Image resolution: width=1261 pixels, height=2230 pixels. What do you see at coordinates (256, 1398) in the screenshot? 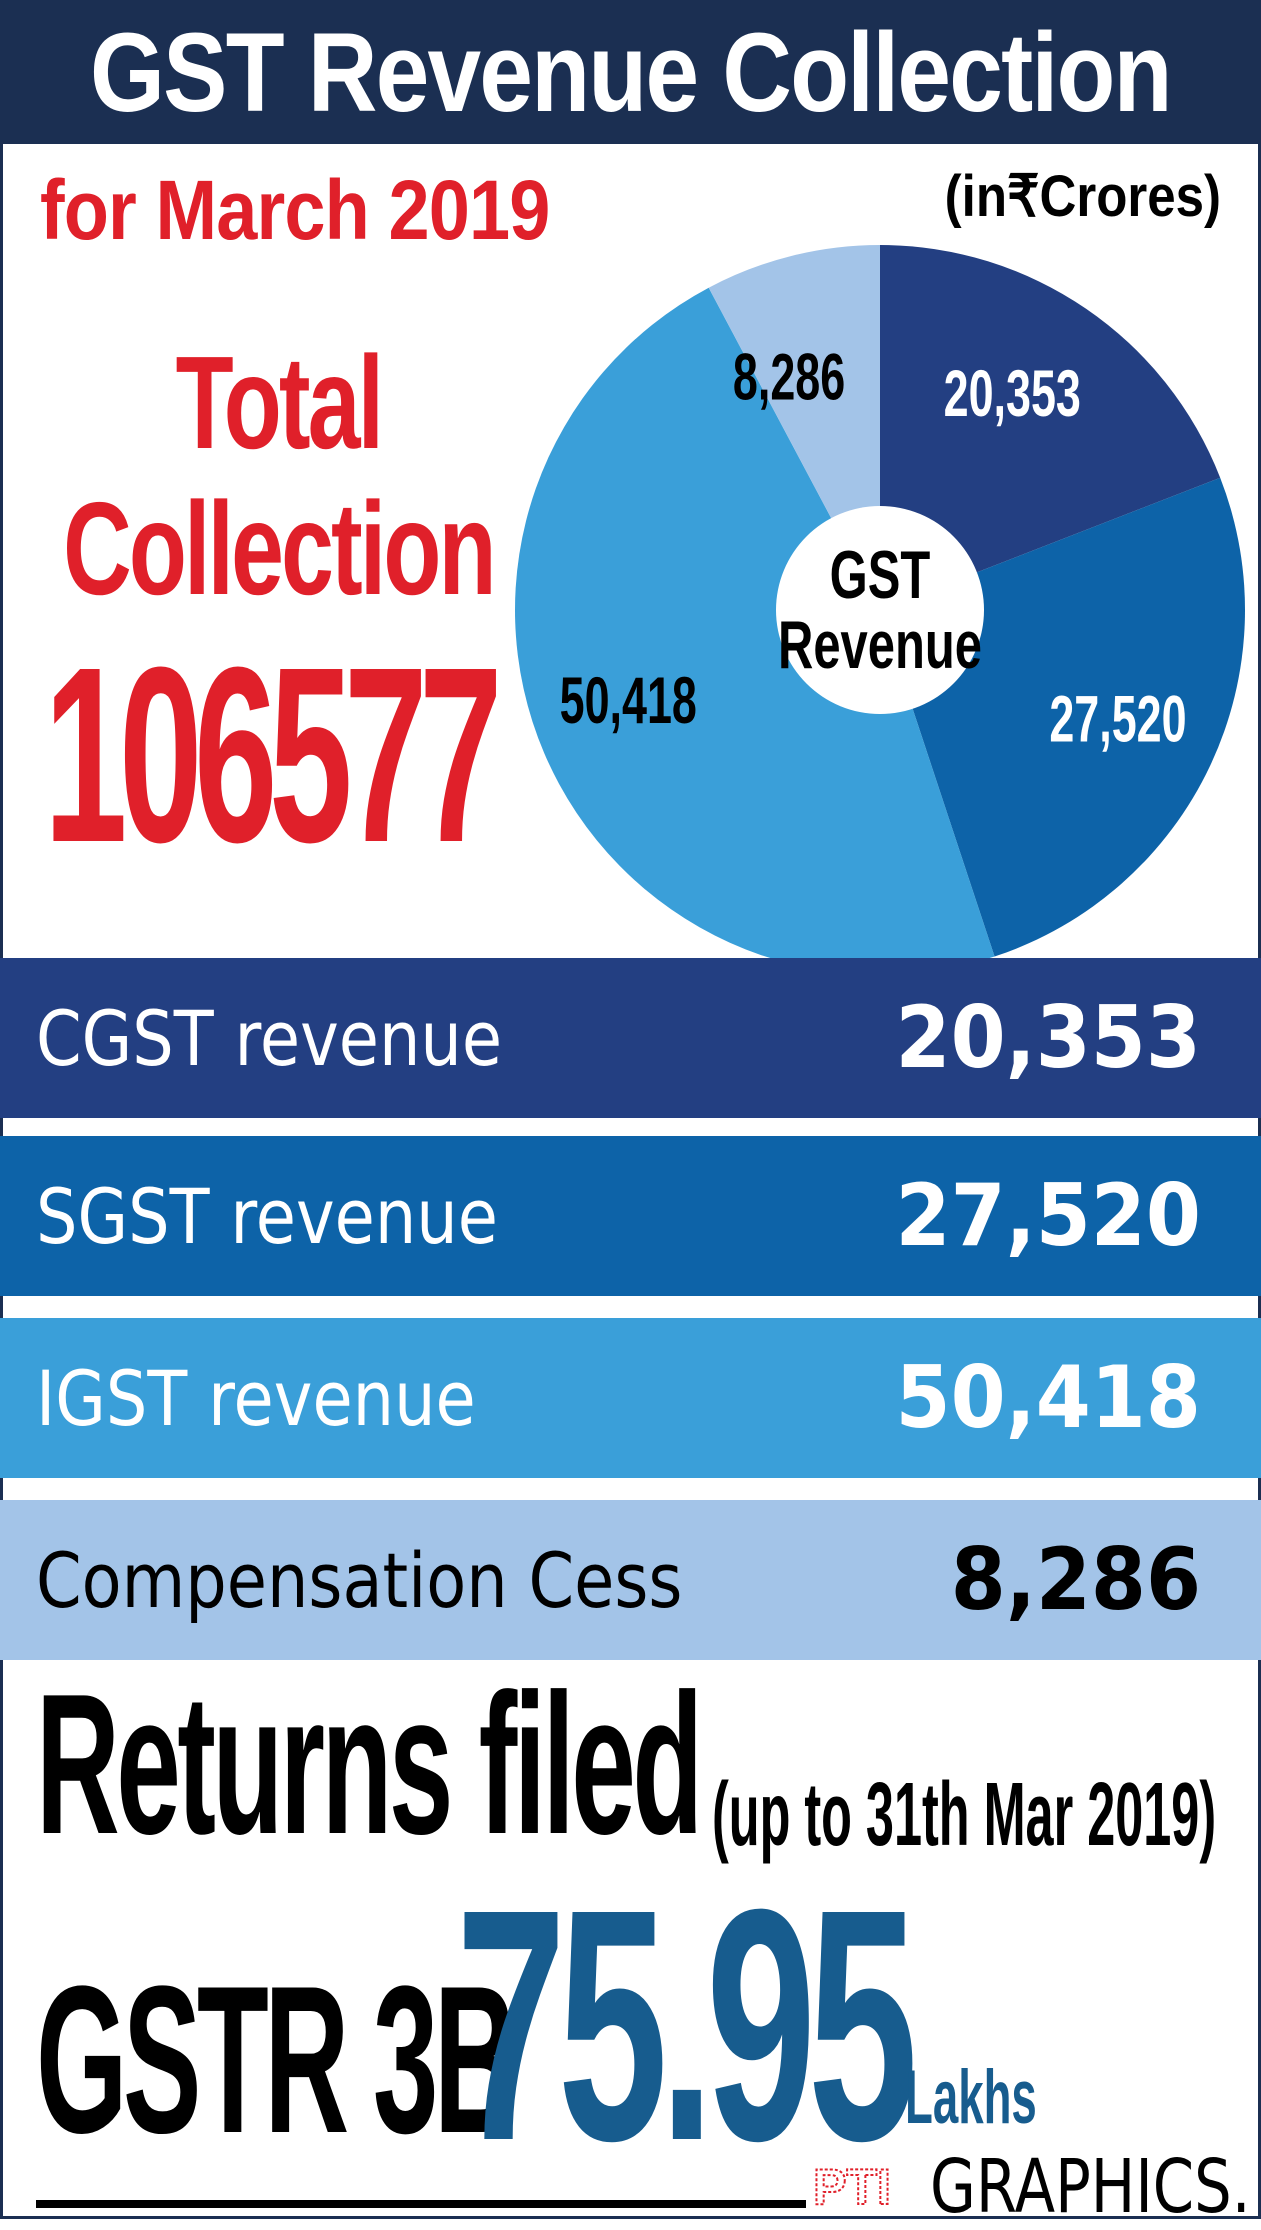
I see `row-igst-label: IGST revenue` at bounding box center [256, 1398].